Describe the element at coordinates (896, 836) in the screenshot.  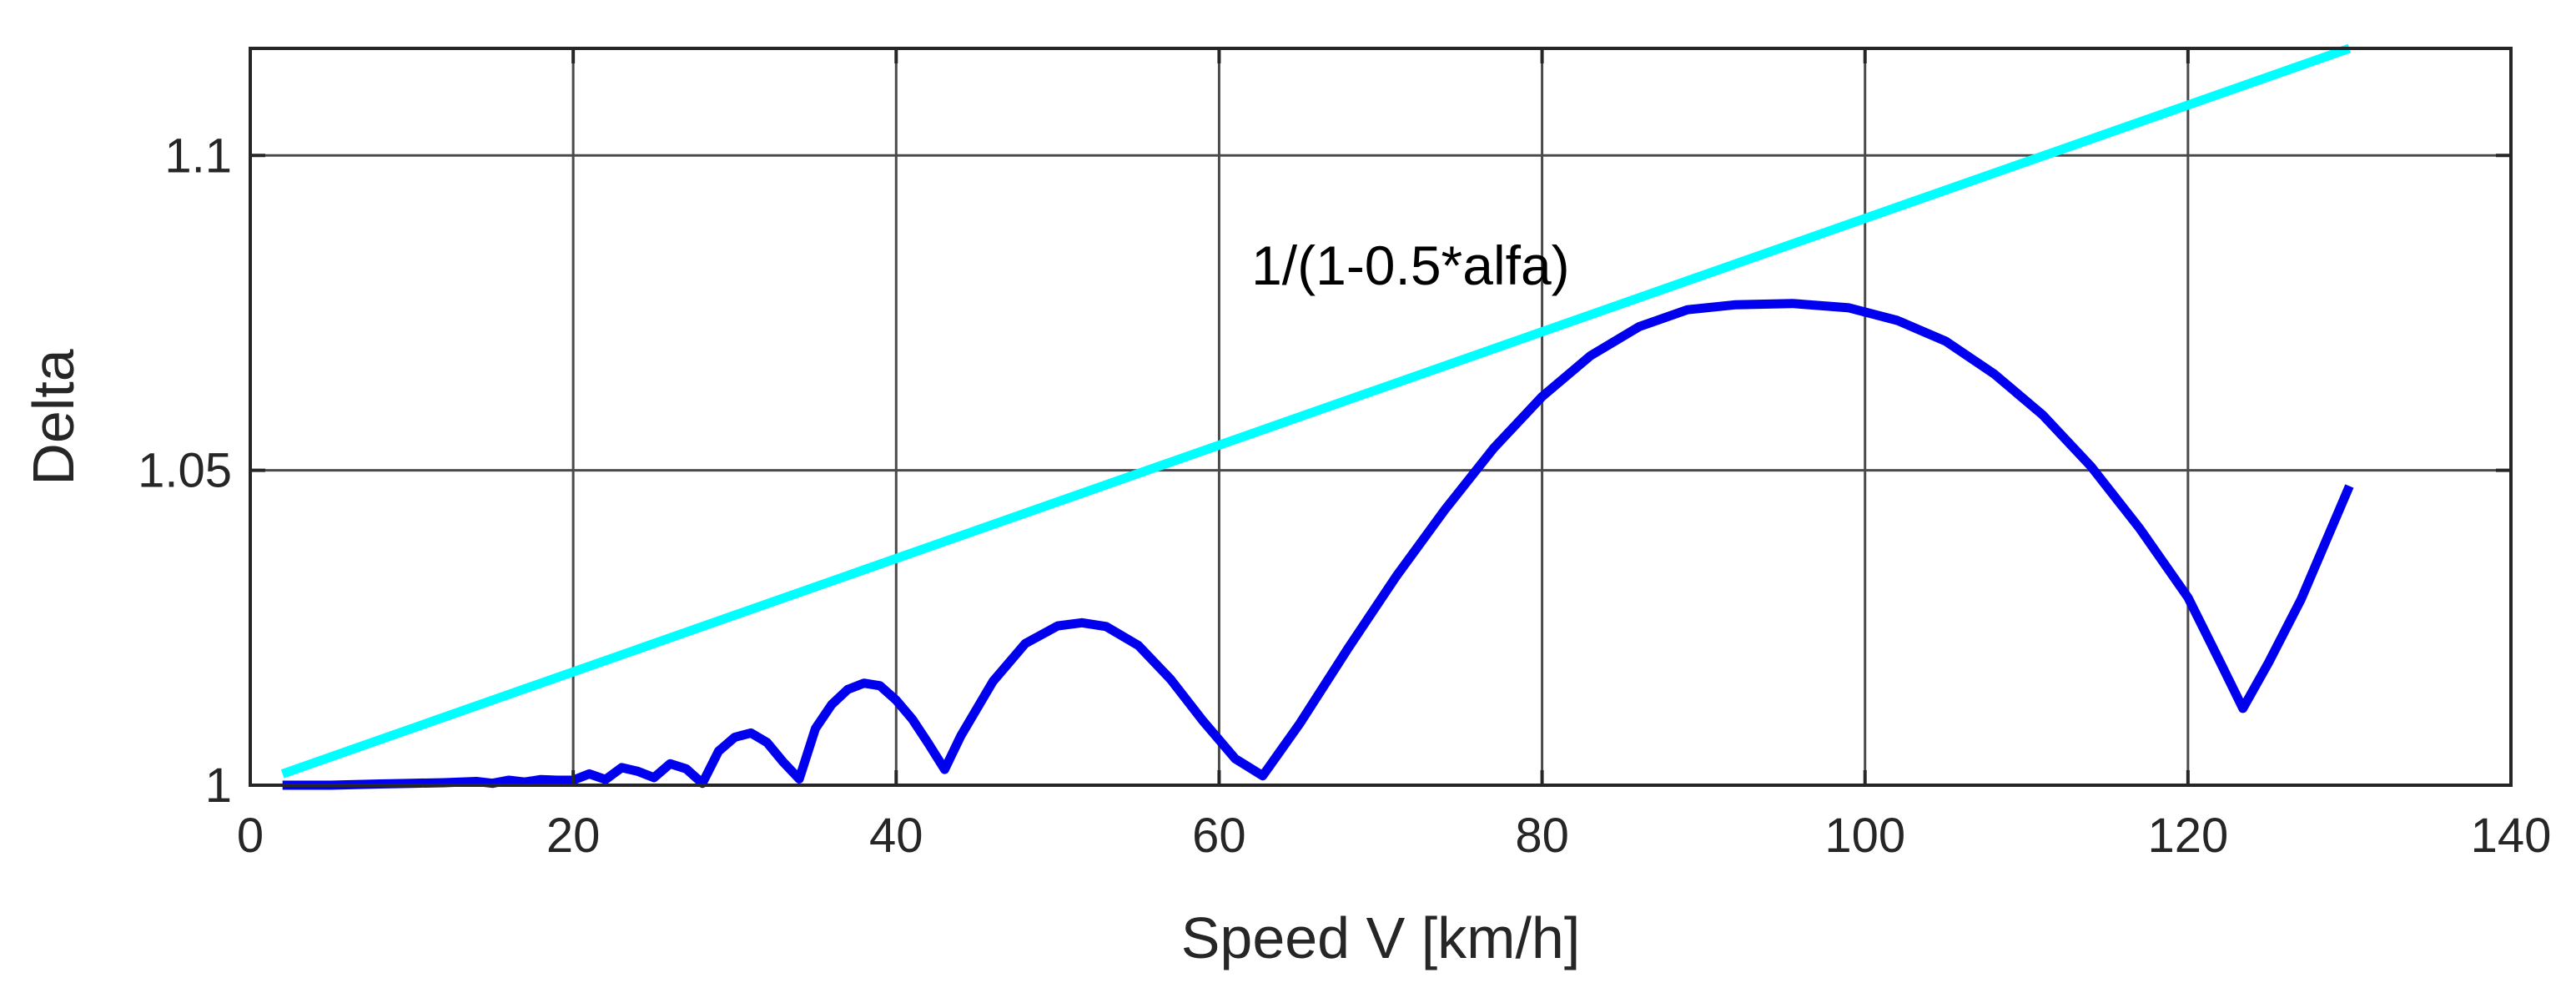
I see `x-tick-label: 40` at that location.